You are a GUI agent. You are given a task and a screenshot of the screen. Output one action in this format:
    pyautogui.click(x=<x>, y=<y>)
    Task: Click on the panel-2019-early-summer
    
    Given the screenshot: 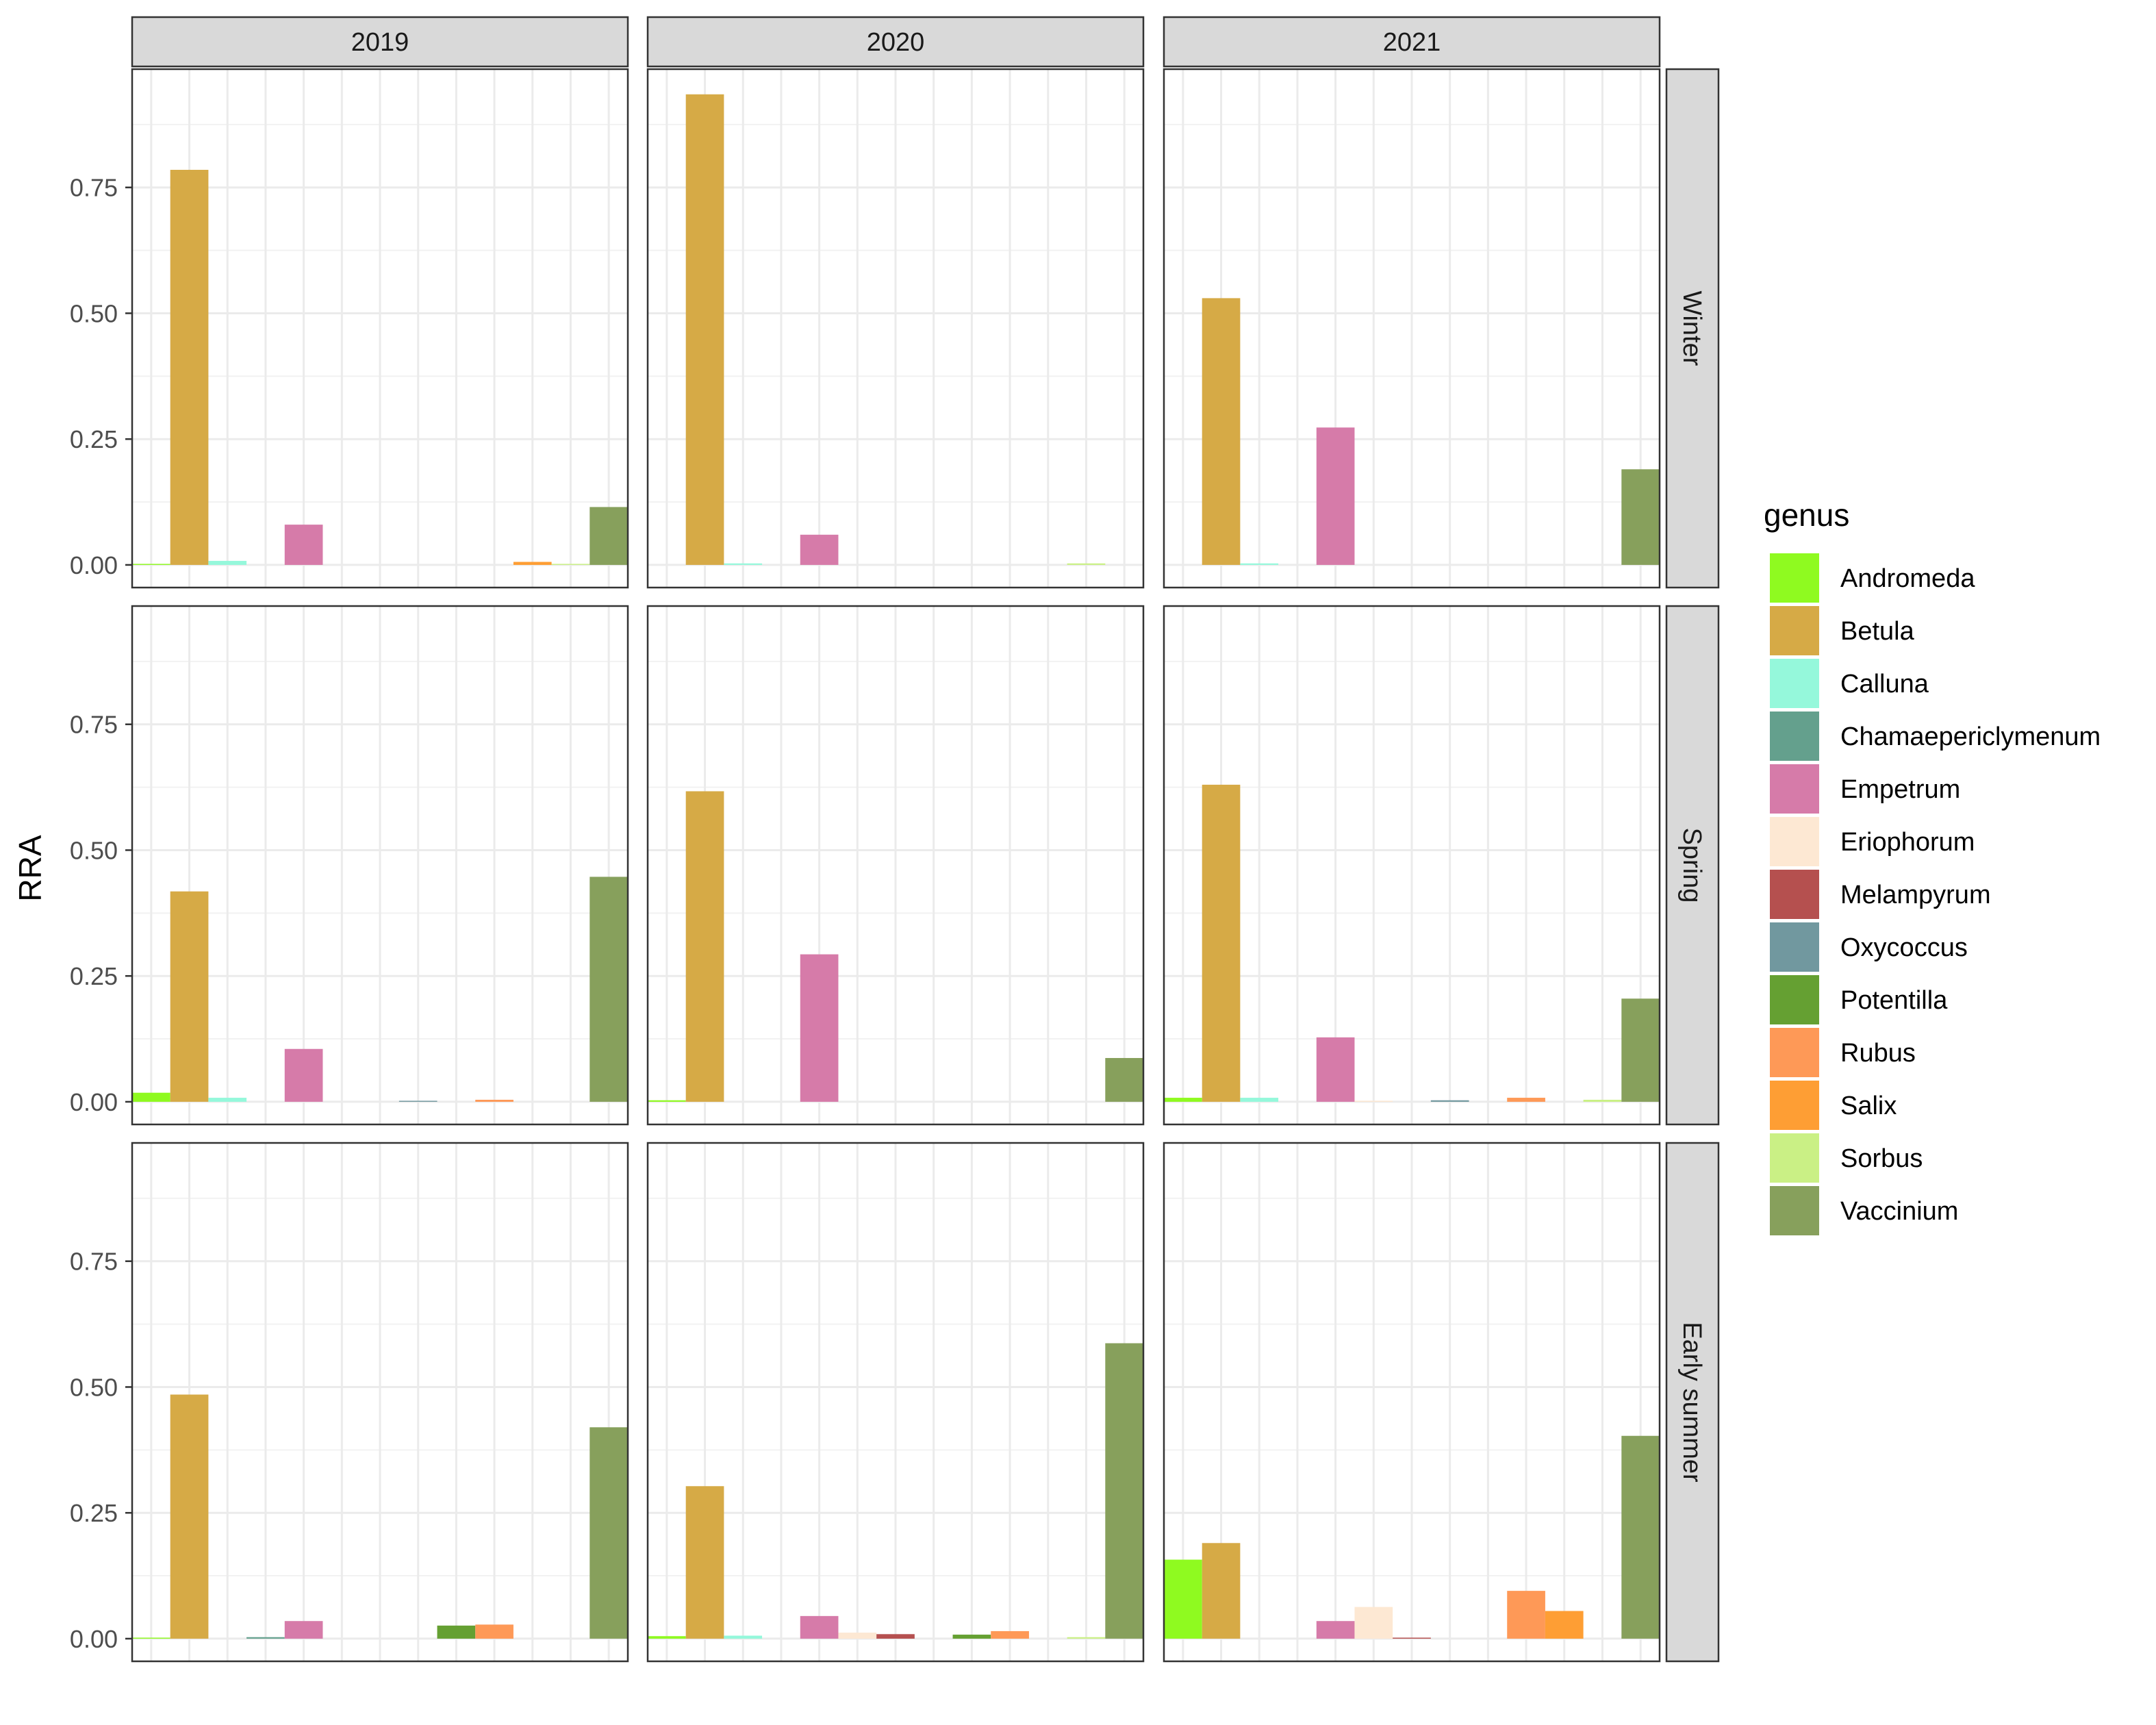 What is the action you would take?
    pyautogui.click(x=380, y=1402)
    